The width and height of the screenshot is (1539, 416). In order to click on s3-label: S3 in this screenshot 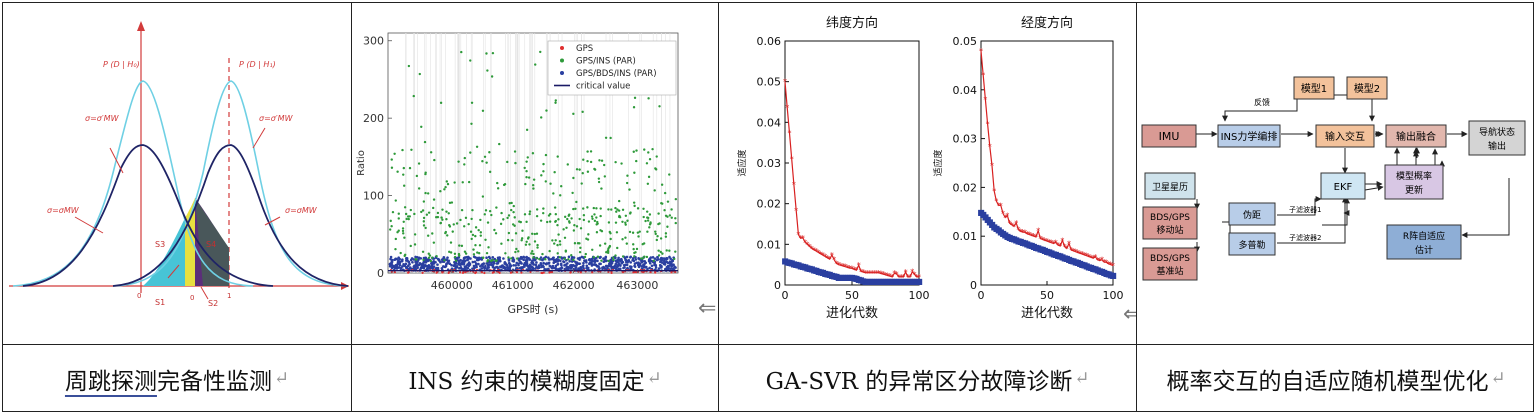, I will do `click(160, 244)`.